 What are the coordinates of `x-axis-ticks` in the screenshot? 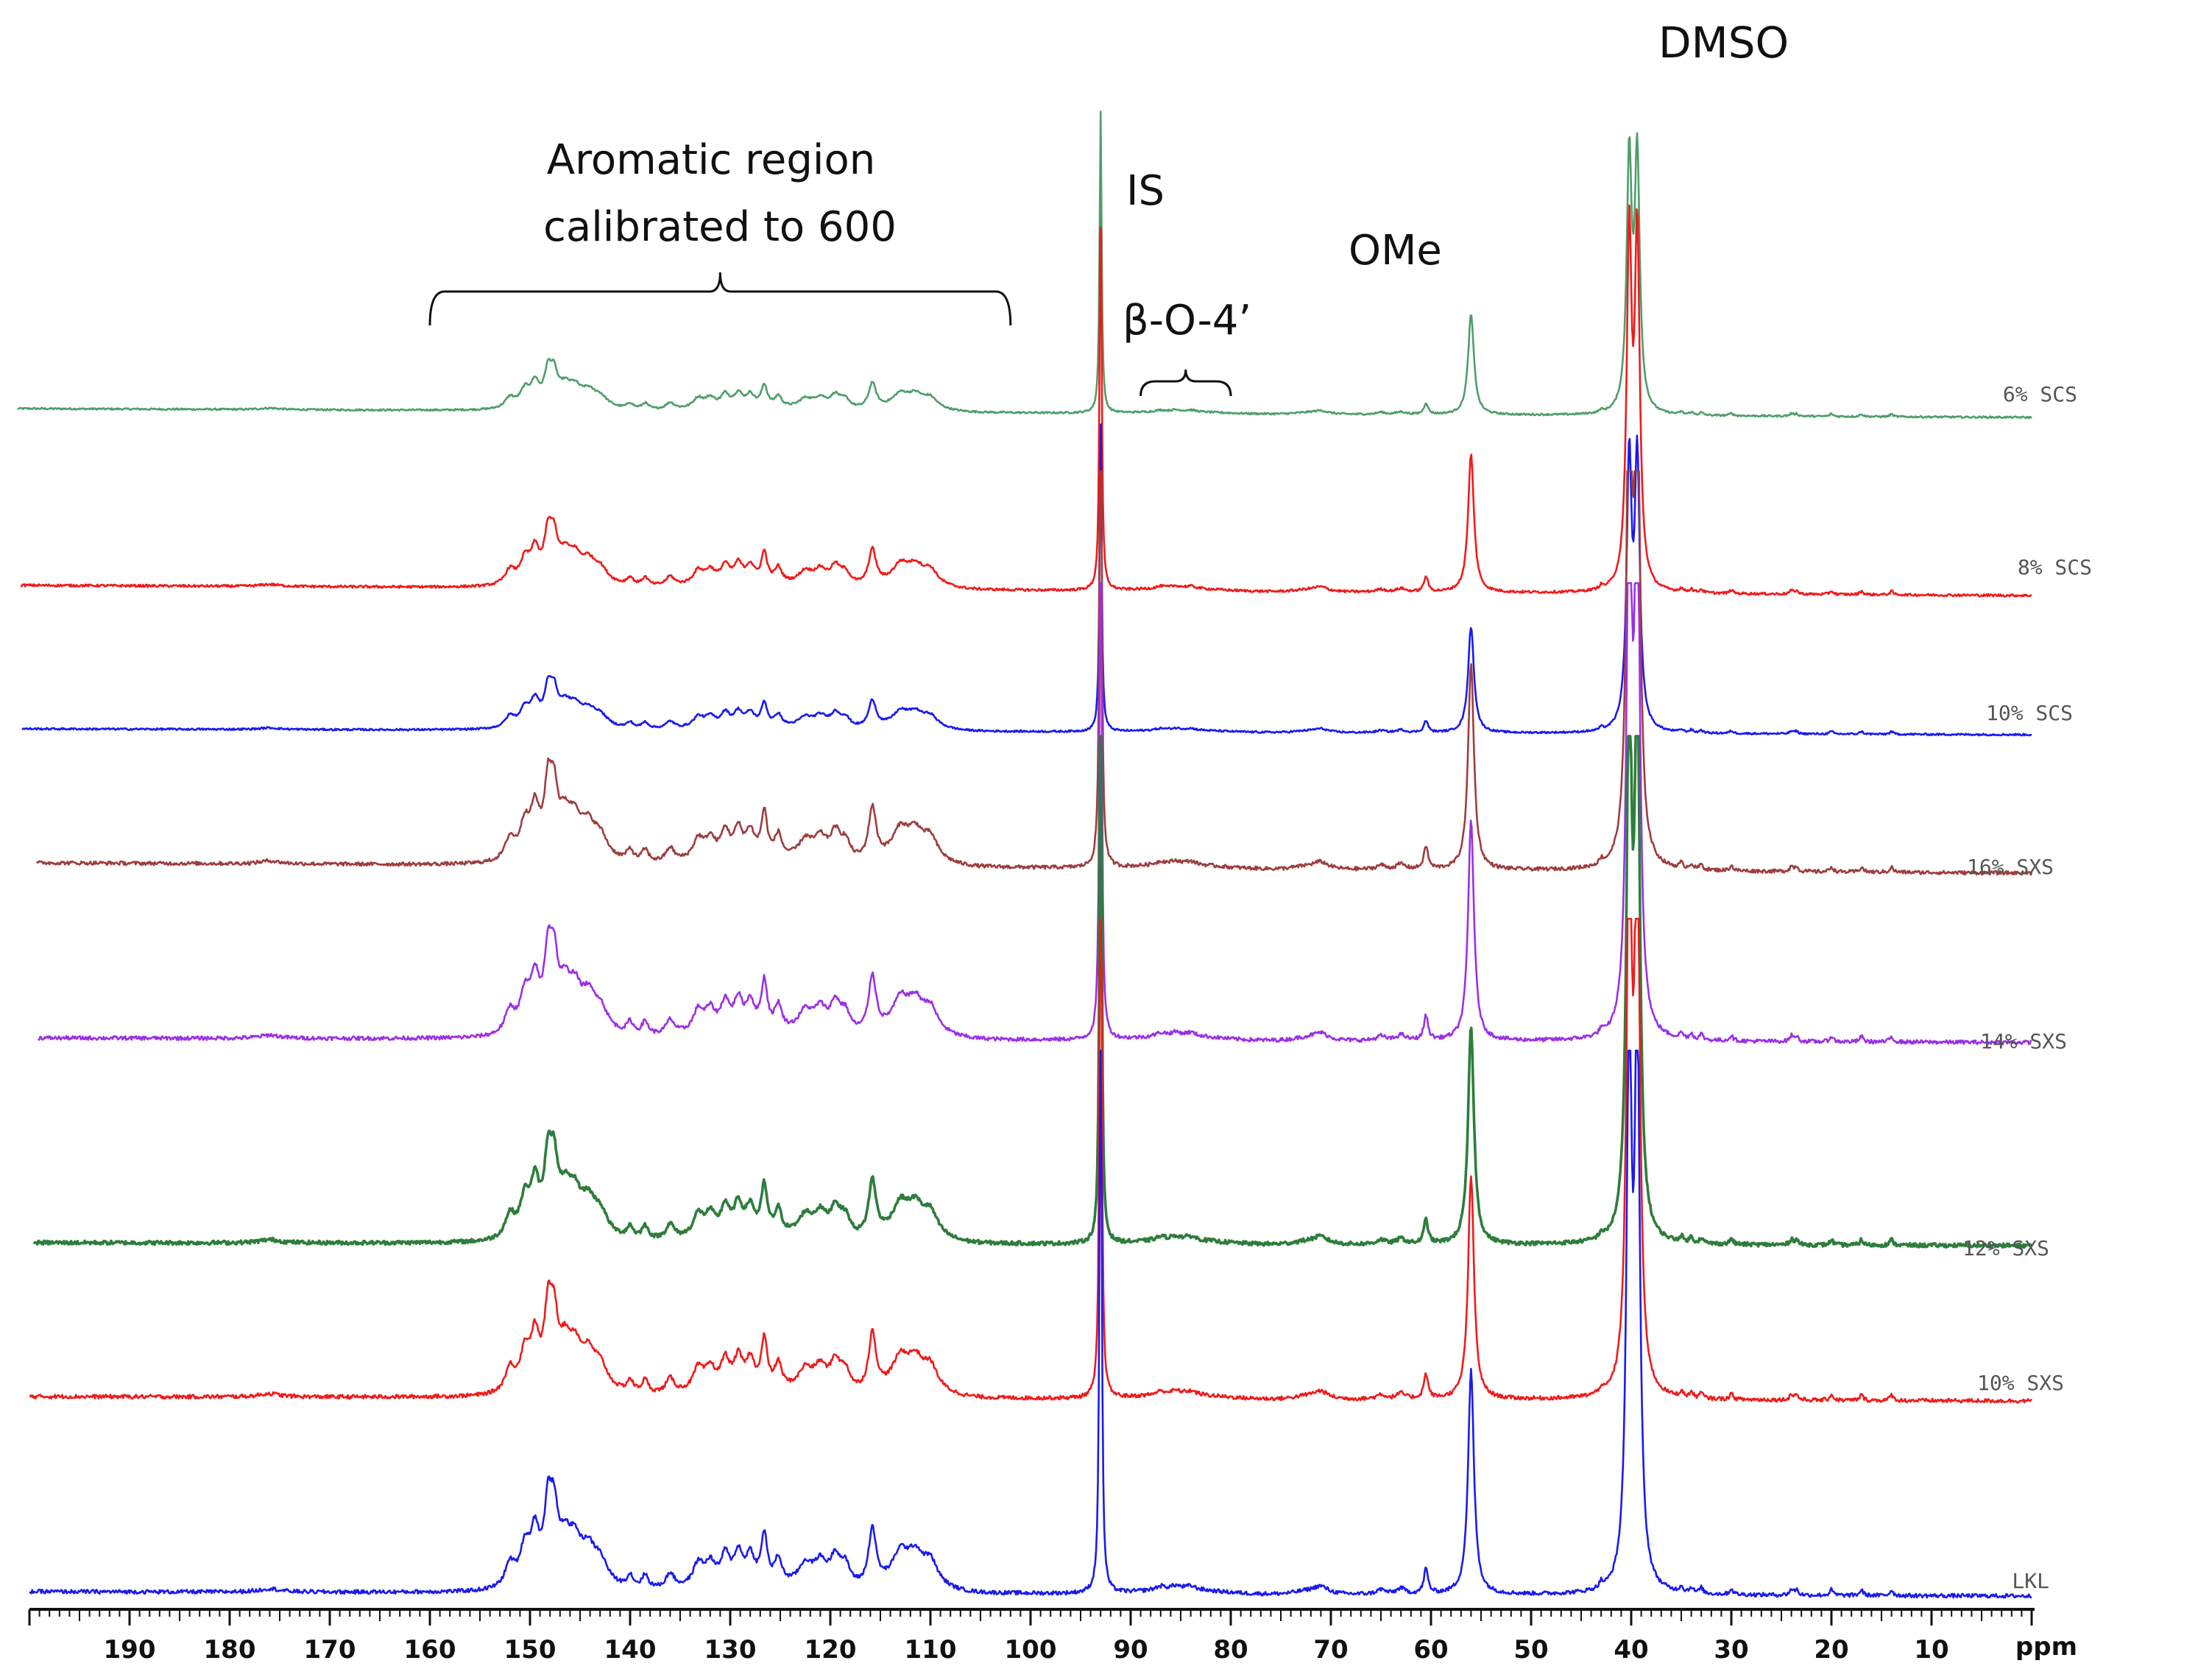 It's located at (1030, 1618).